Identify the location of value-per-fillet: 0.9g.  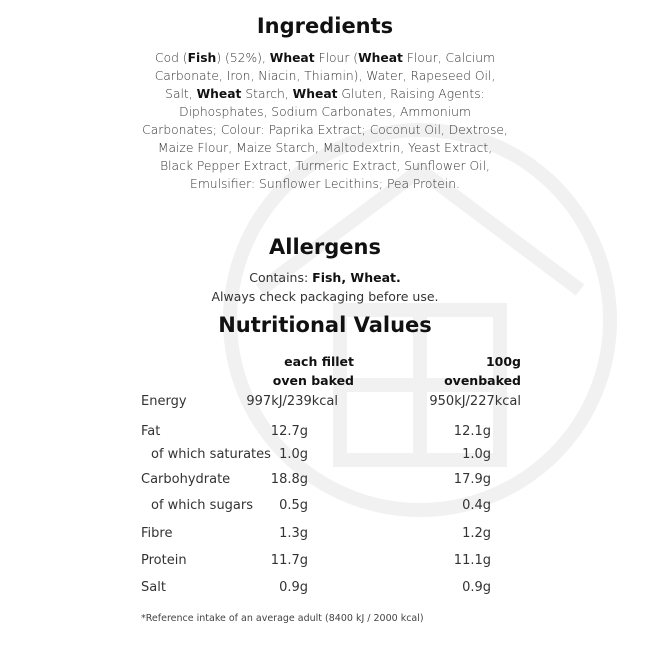
(293, 587).